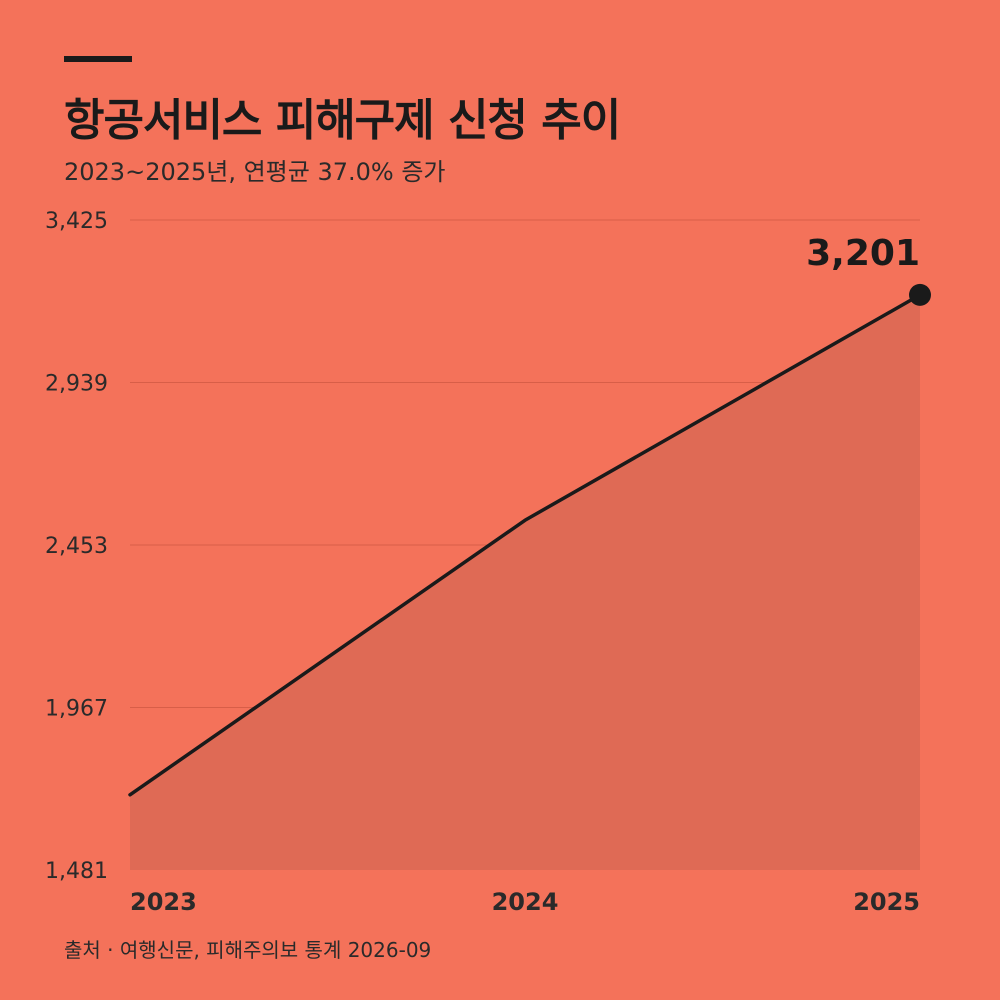 This screenshot has width=1000, height=1000. I want to click on y-tick-label: 3,425, so click(76, 221).